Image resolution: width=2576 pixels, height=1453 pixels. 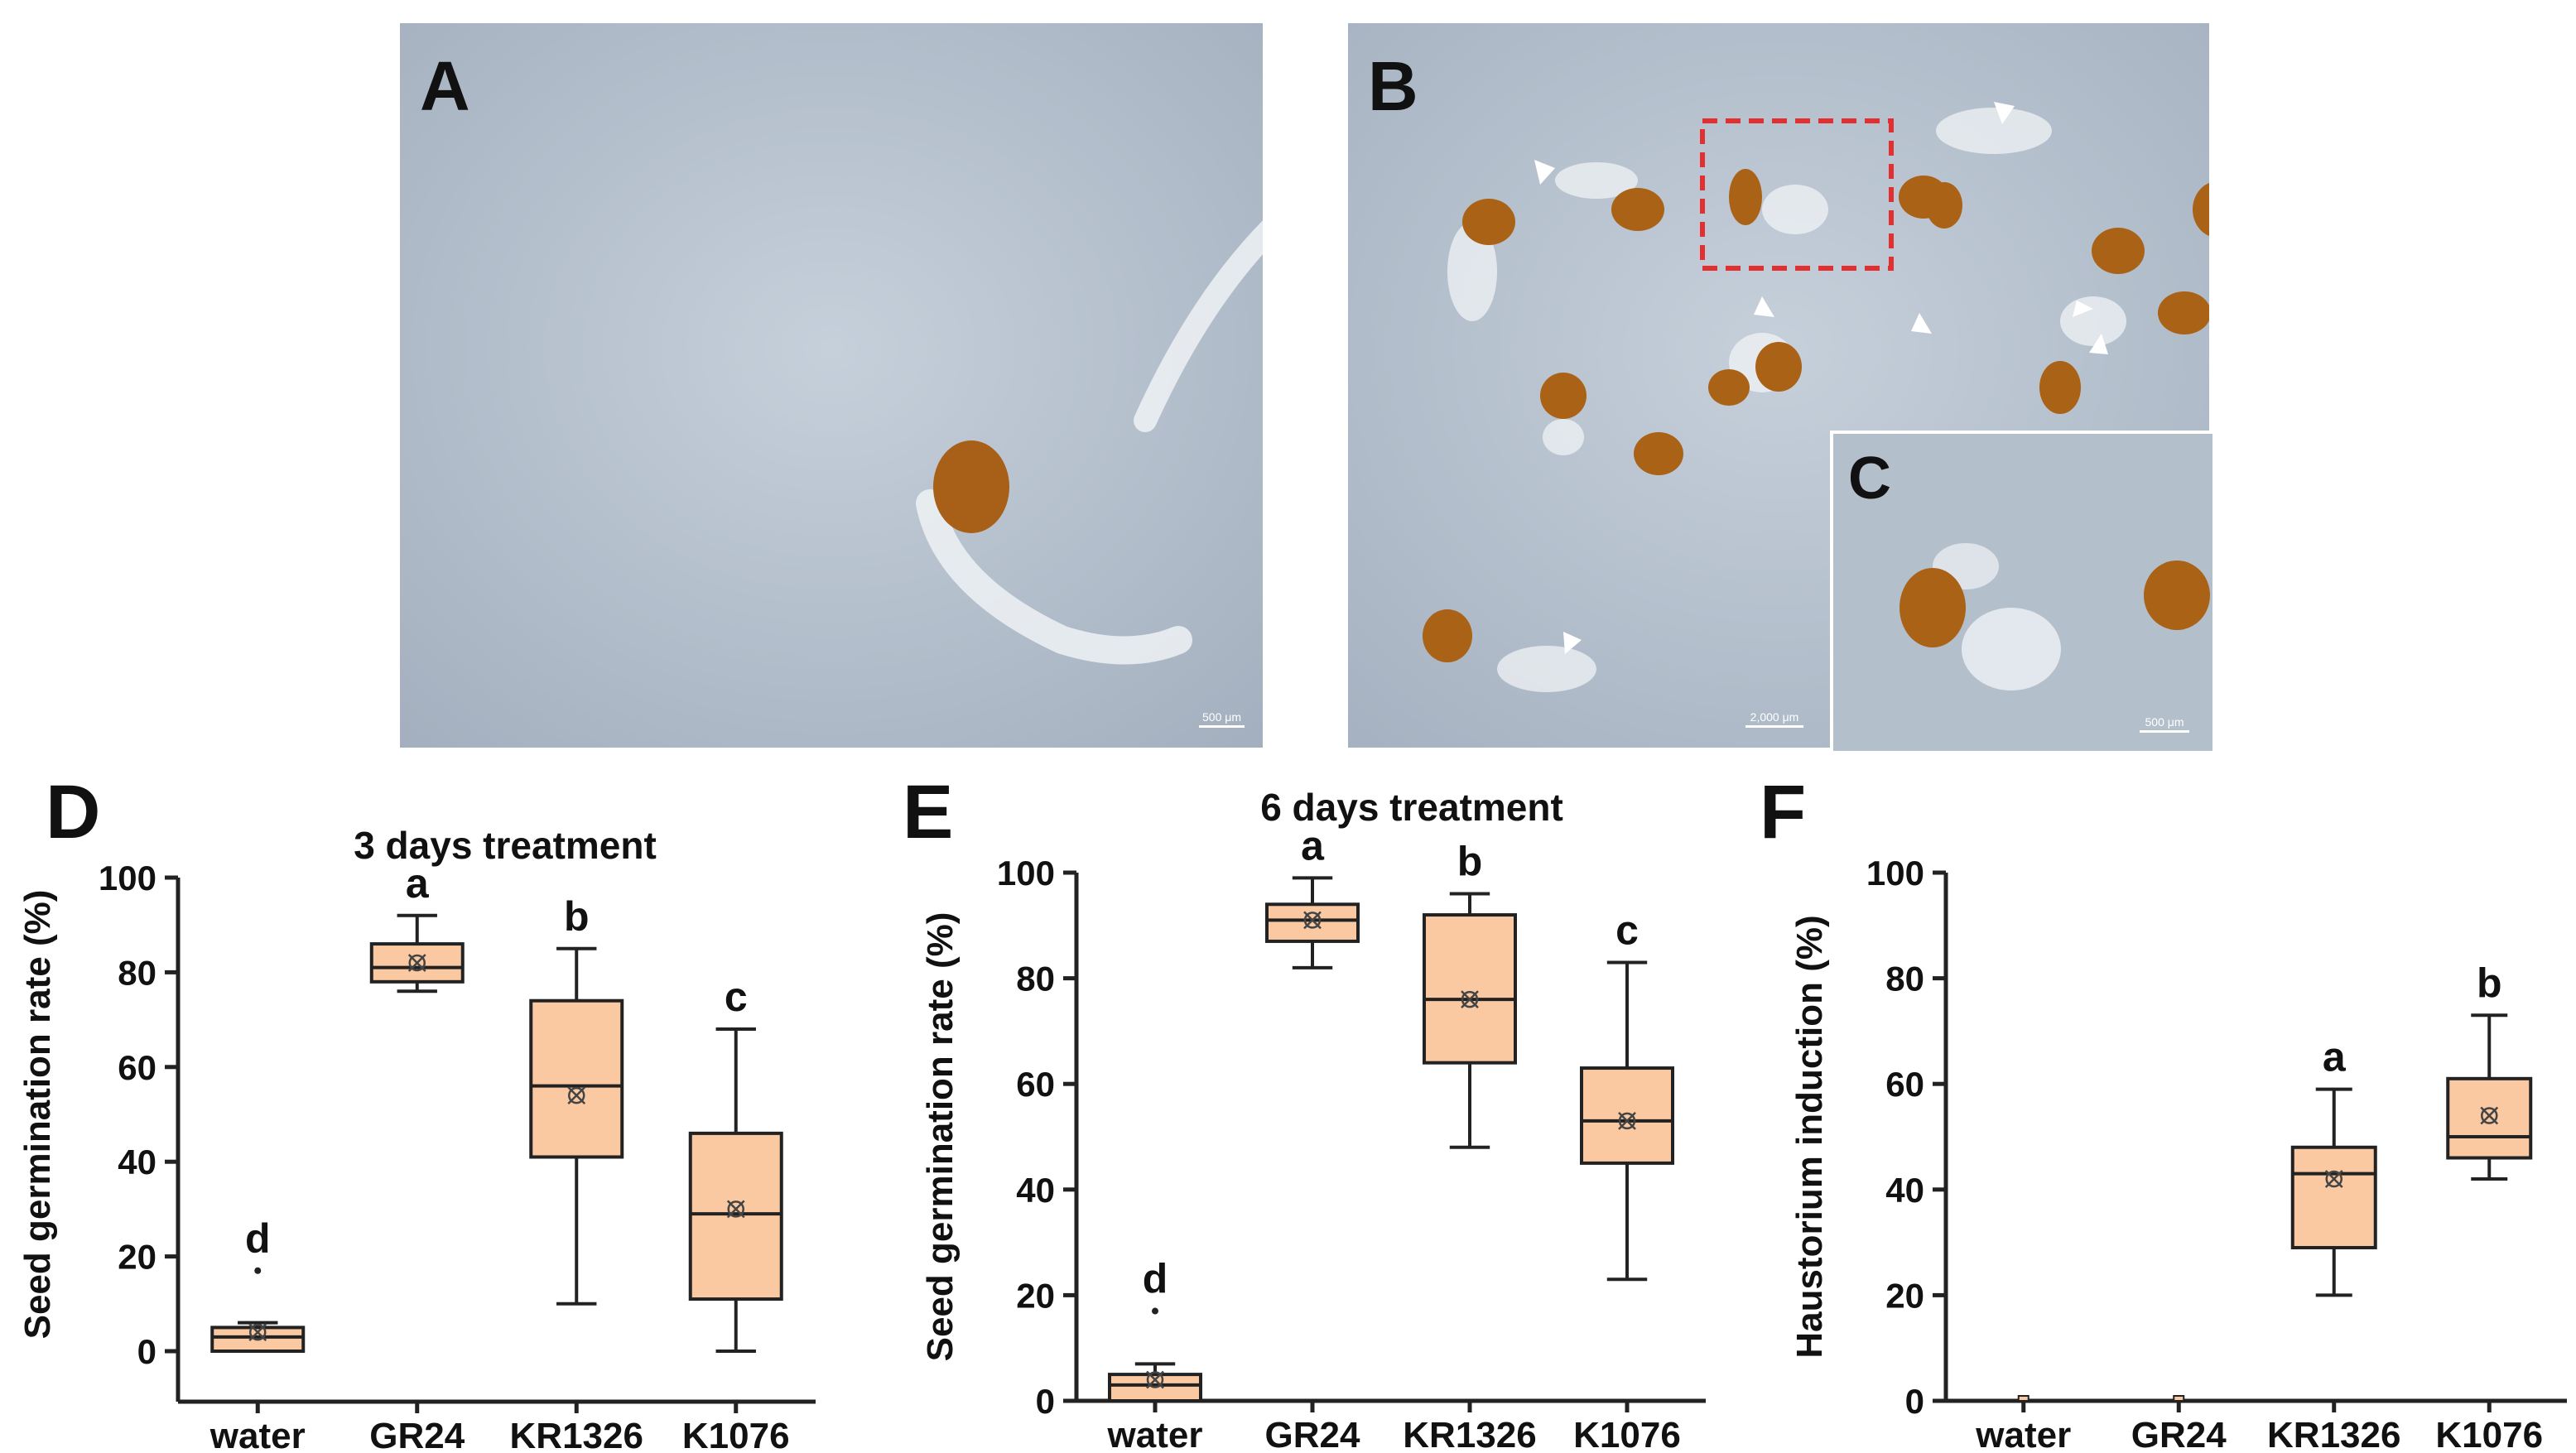 I want to click on box-kr1326: a, so click(x=2333, y=1165).